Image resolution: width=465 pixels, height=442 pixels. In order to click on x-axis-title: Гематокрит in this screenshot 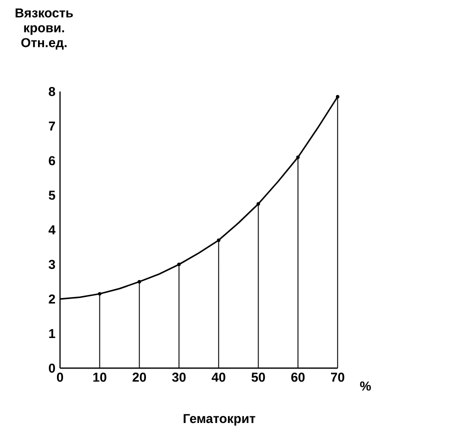, I will do `click(220, 420)`.